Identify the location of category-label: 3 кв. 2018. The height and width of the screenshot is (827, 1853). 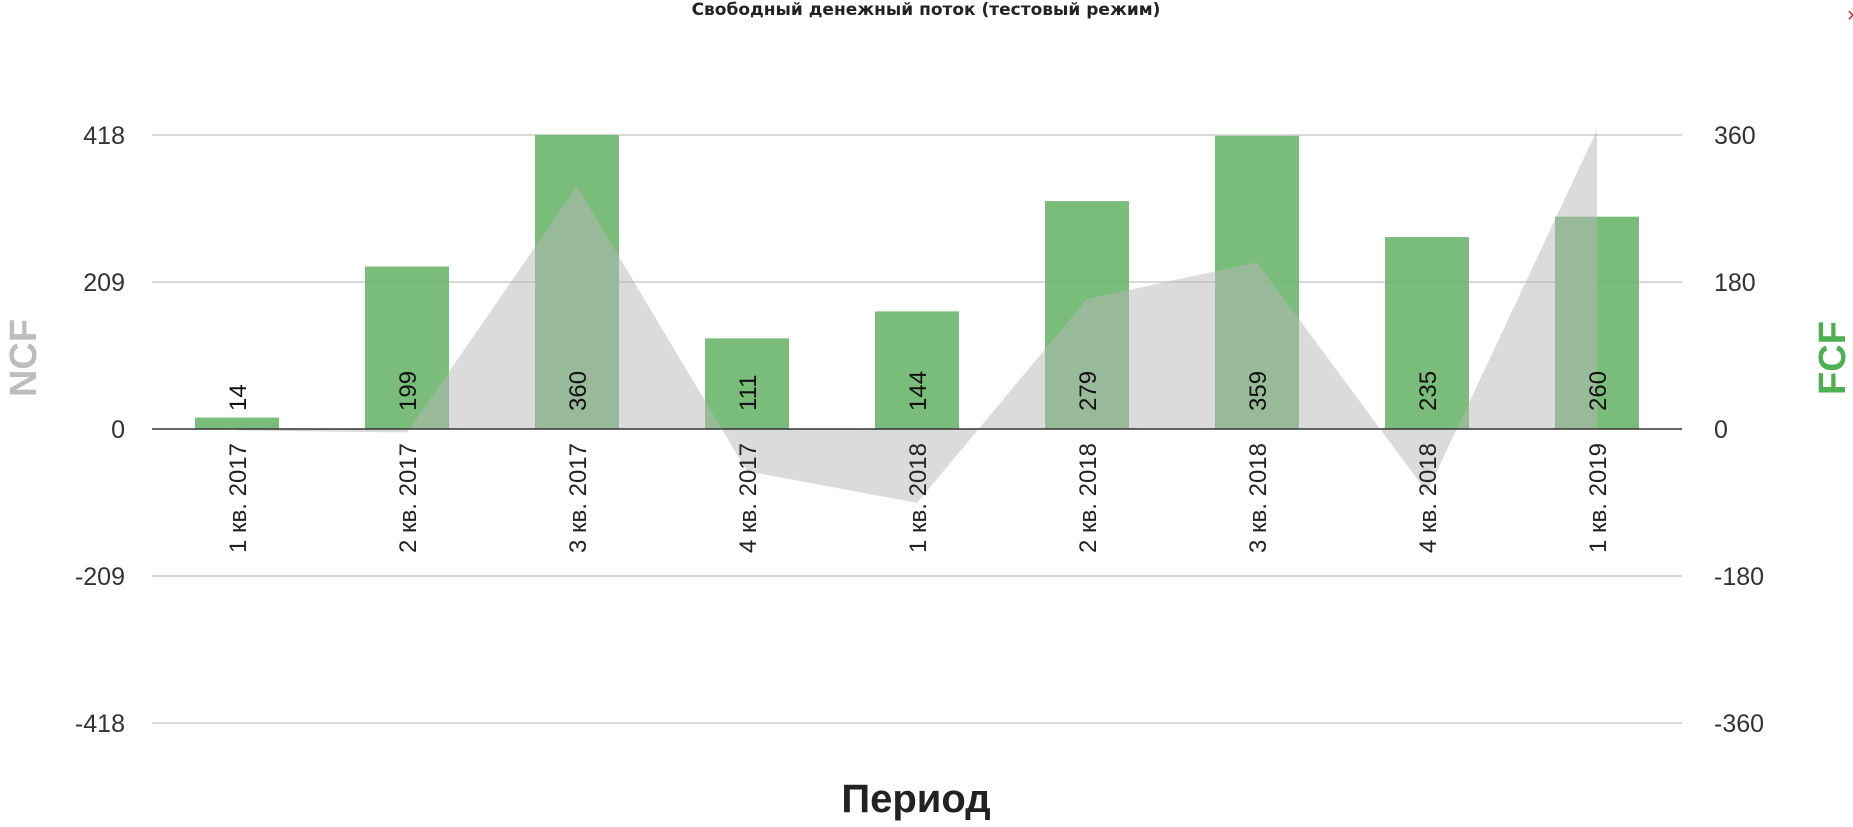
(1258, 498).